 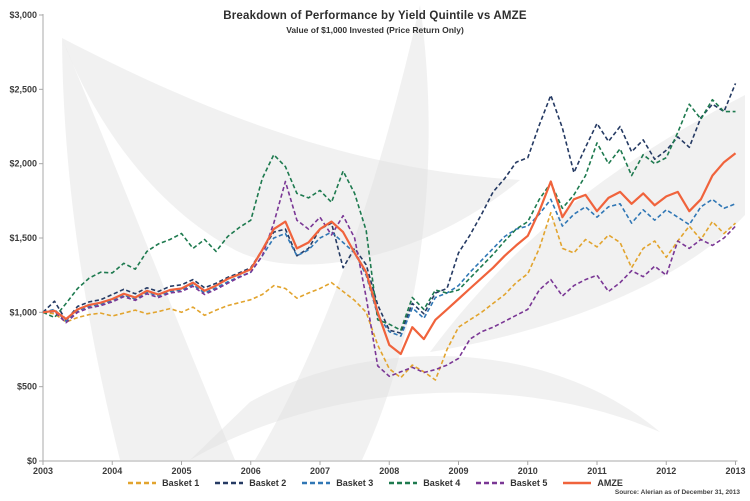 What do you see at coordinates (251, 471) in the screenshot?
I see `x-axis-label: 2006` at bounding box center [251, 471].